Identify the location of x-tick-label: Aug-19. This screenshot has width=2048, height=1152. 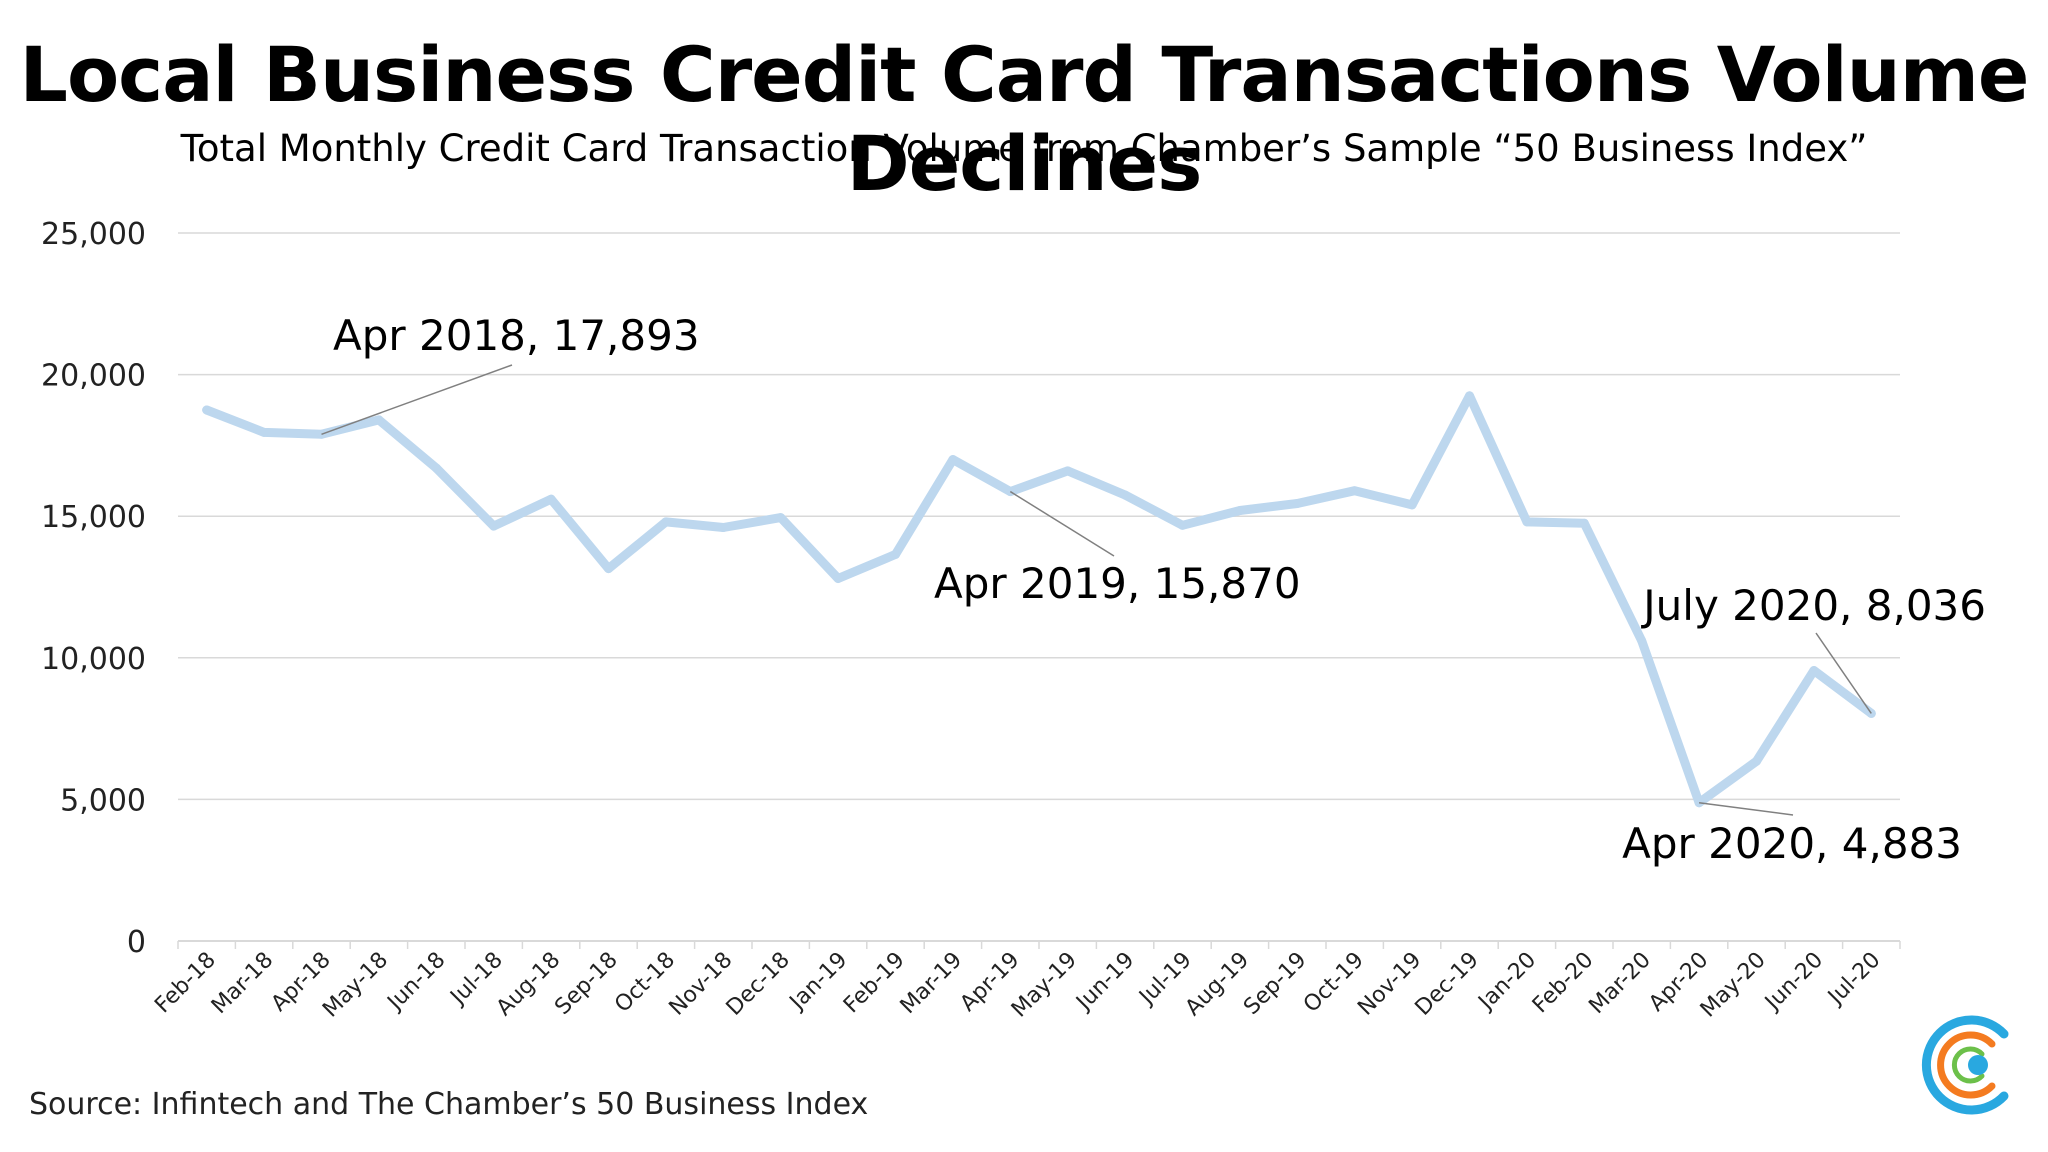
(1217, 984).